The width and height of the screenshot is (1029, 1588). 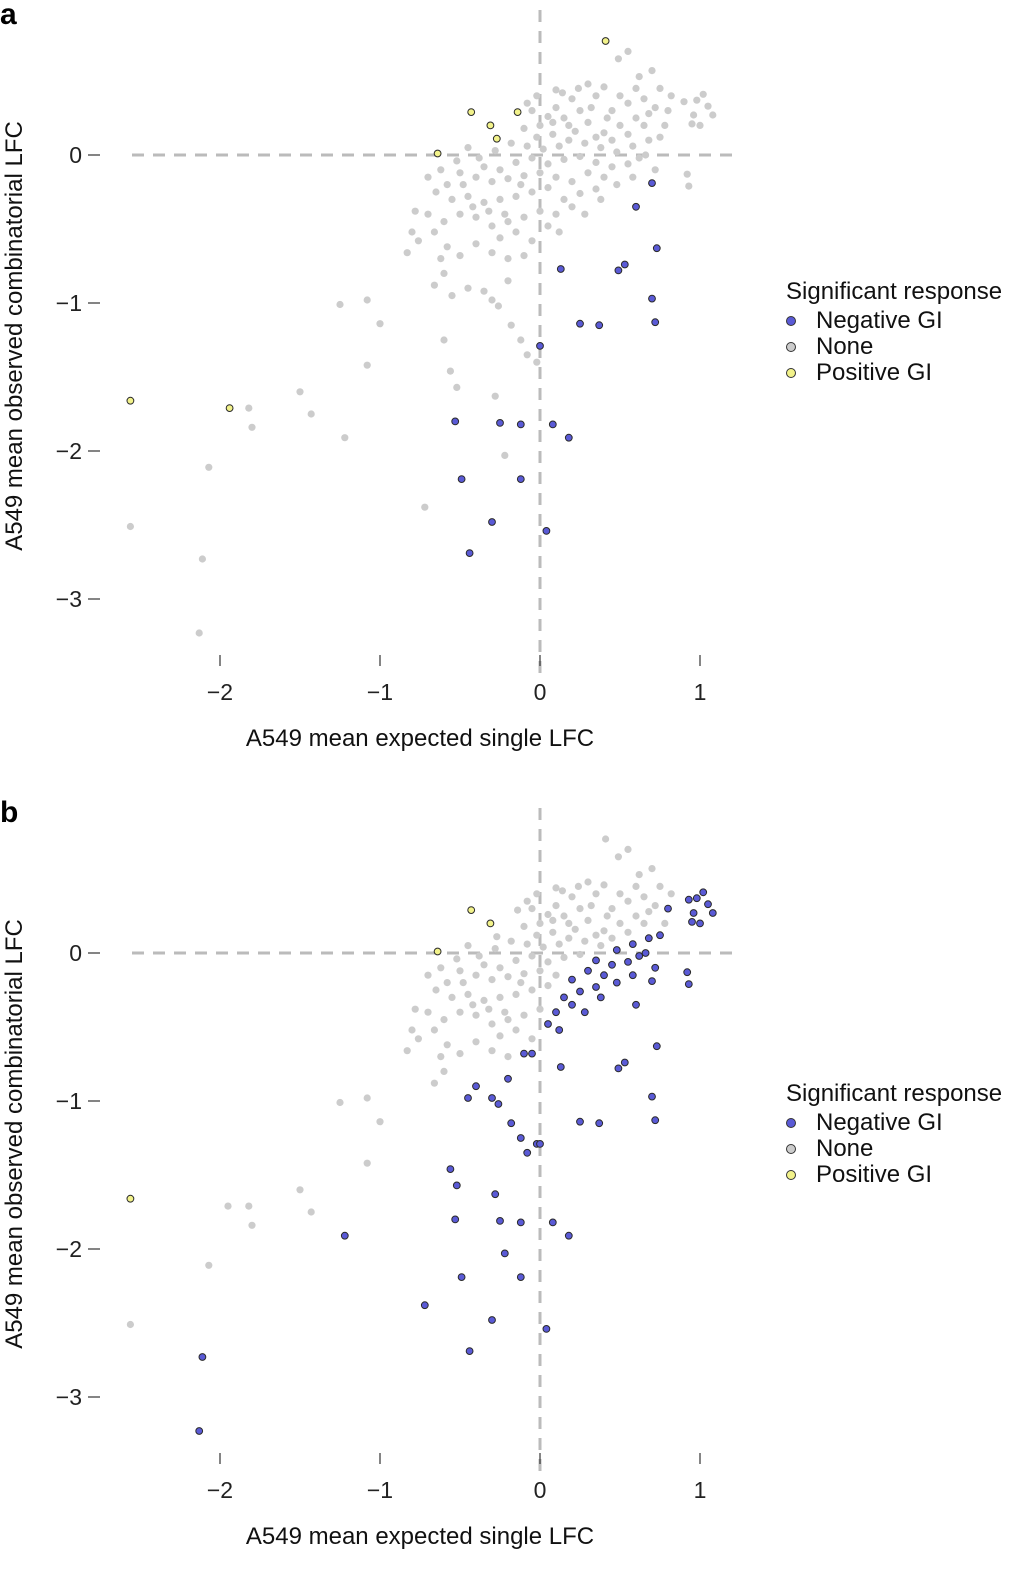 What do you see at coordinates (69, 303) in the screenshot?
I see `y-tick-label: −1` at bounding box center [69, 303].